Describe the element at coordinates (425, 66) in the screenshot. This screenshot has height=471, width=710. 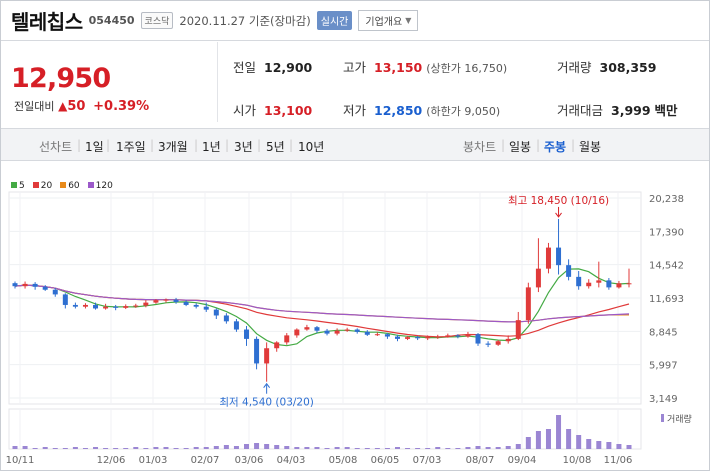
I see `high-price: 고가 13,150 (상한가 16,750)` at that location.